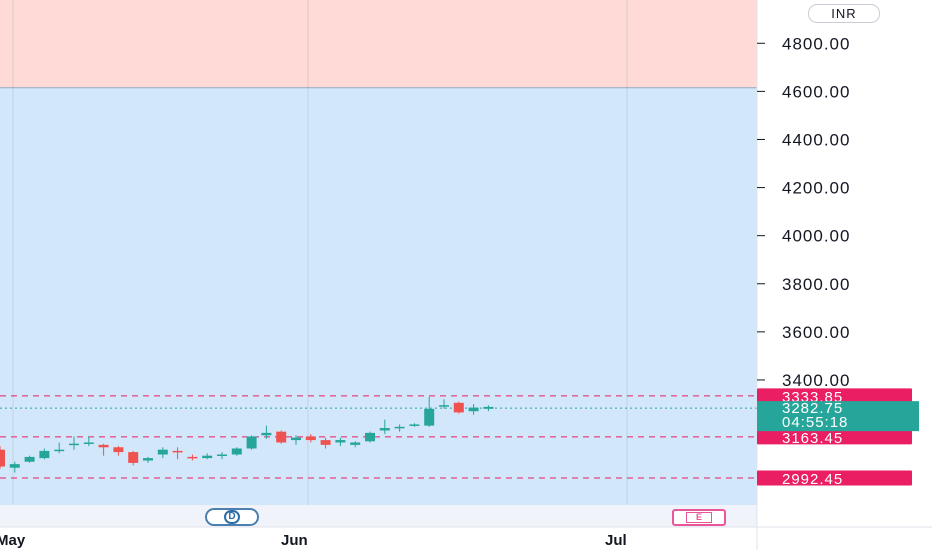  What do you see at coordinates (816, 380) in the screenshot?
I see `price-tick-label: 3400.00` at bounding box center [816, 380].